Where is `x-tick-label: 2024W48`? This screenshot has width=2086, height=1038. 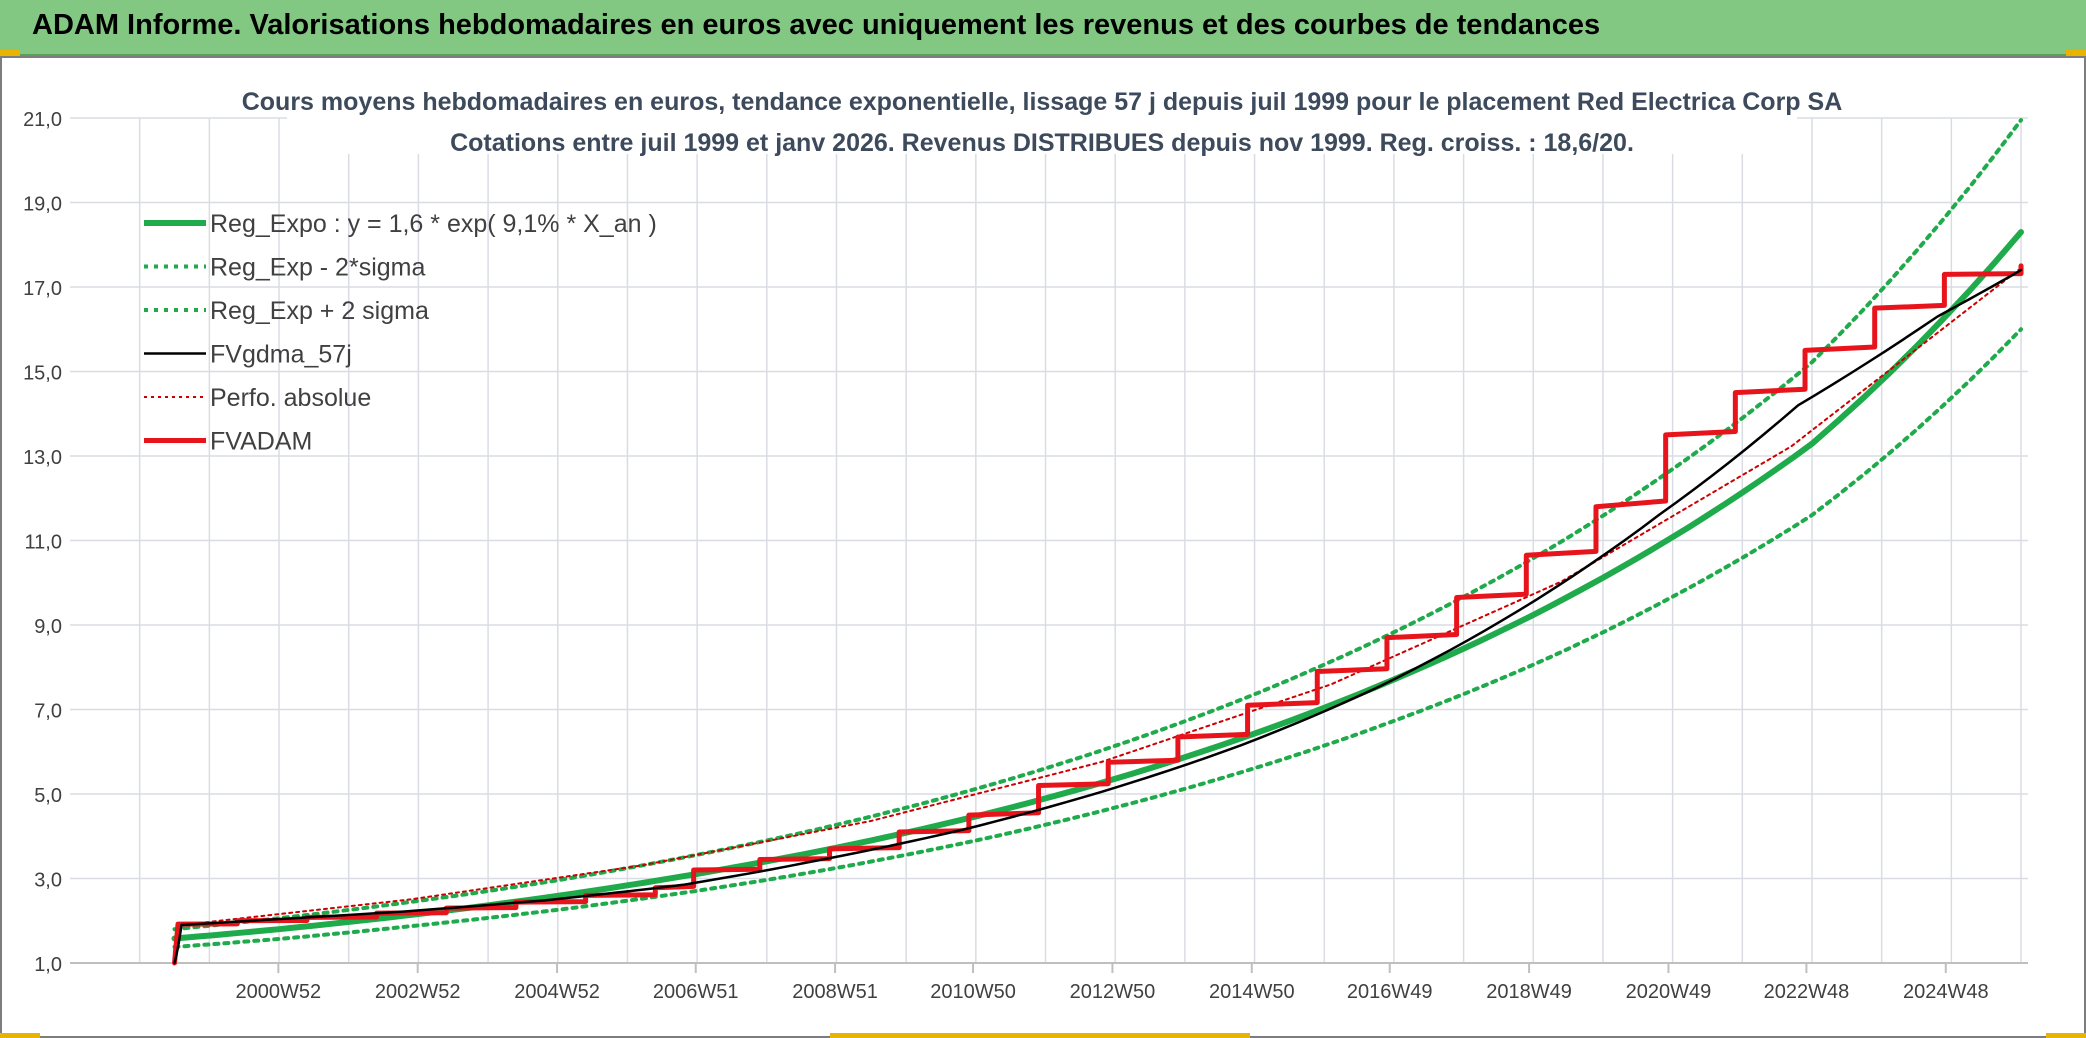 x-tick-label: 2024W48 is located at coordinates (1946, 992).